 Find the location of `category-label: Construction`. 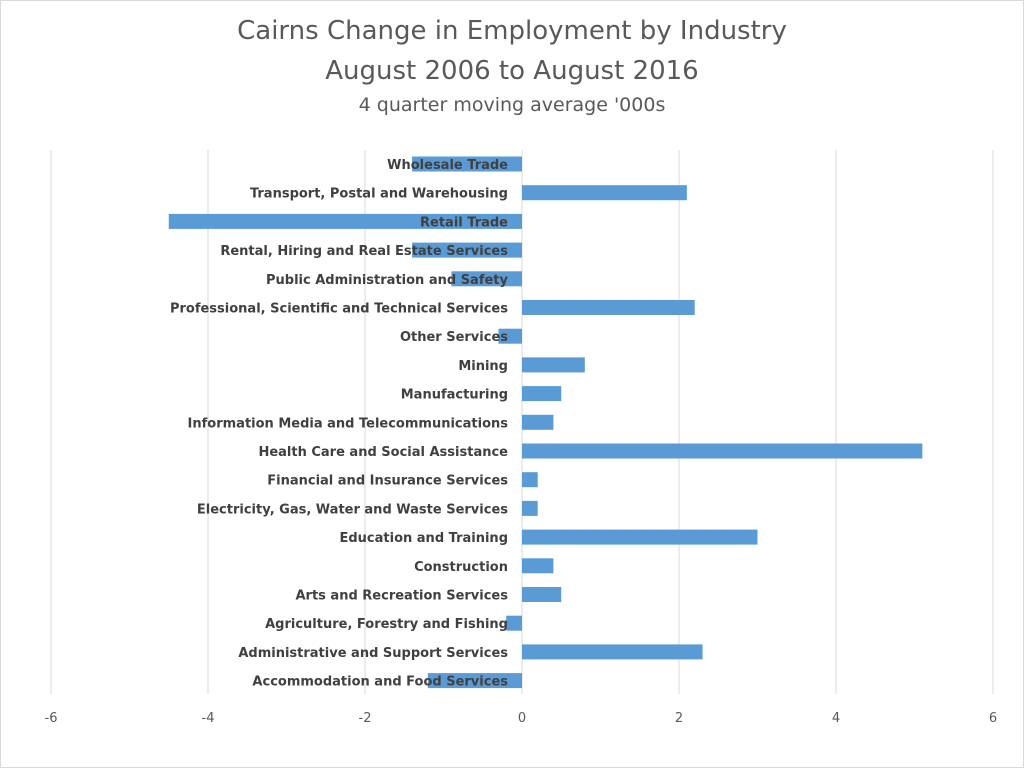

category-label: Construction is located at coordinates (461, 567).